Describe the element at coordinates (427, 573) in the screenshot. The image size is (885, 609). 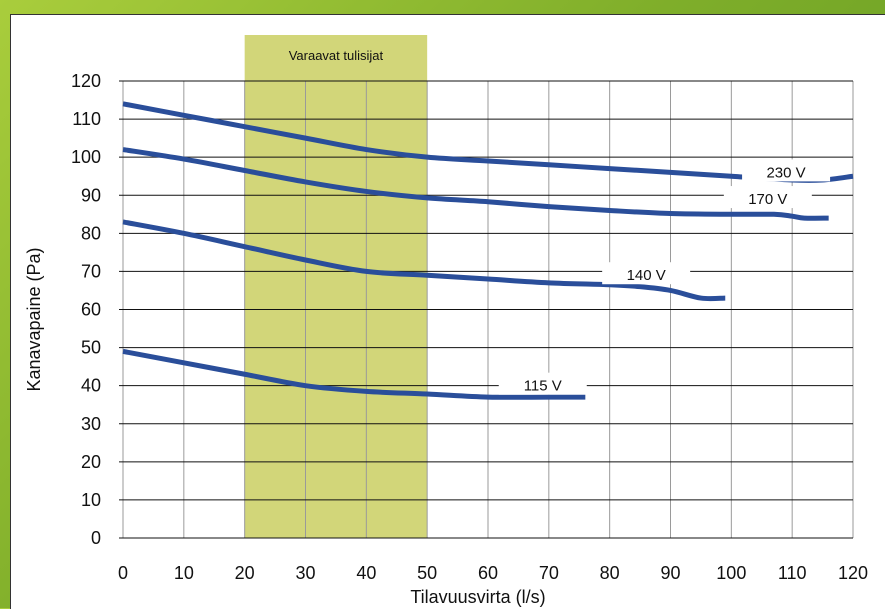
I see `x-tick-label: 50` at that location.